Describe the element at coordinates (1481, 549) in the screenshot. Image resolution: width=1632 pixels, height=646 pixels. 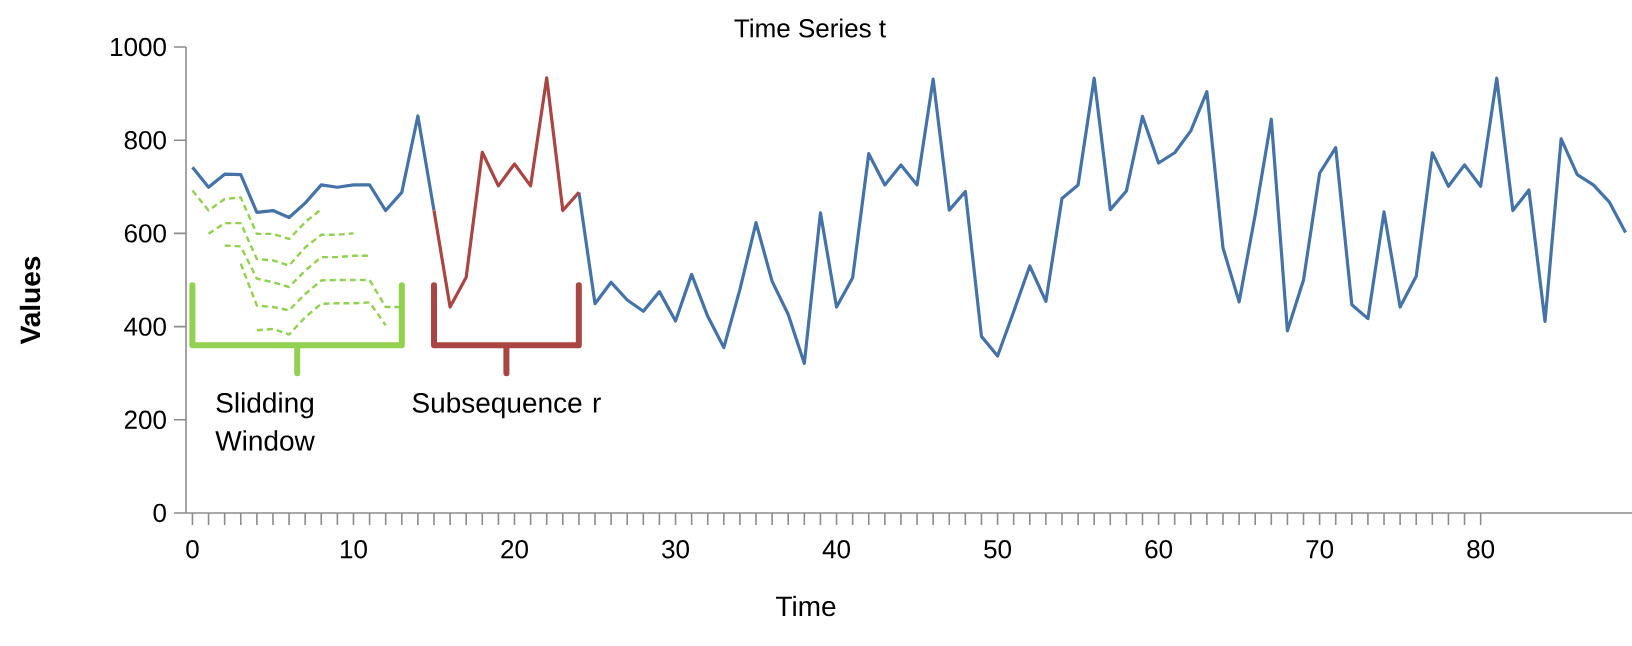
I see `x-tick-label: 80` at that location.